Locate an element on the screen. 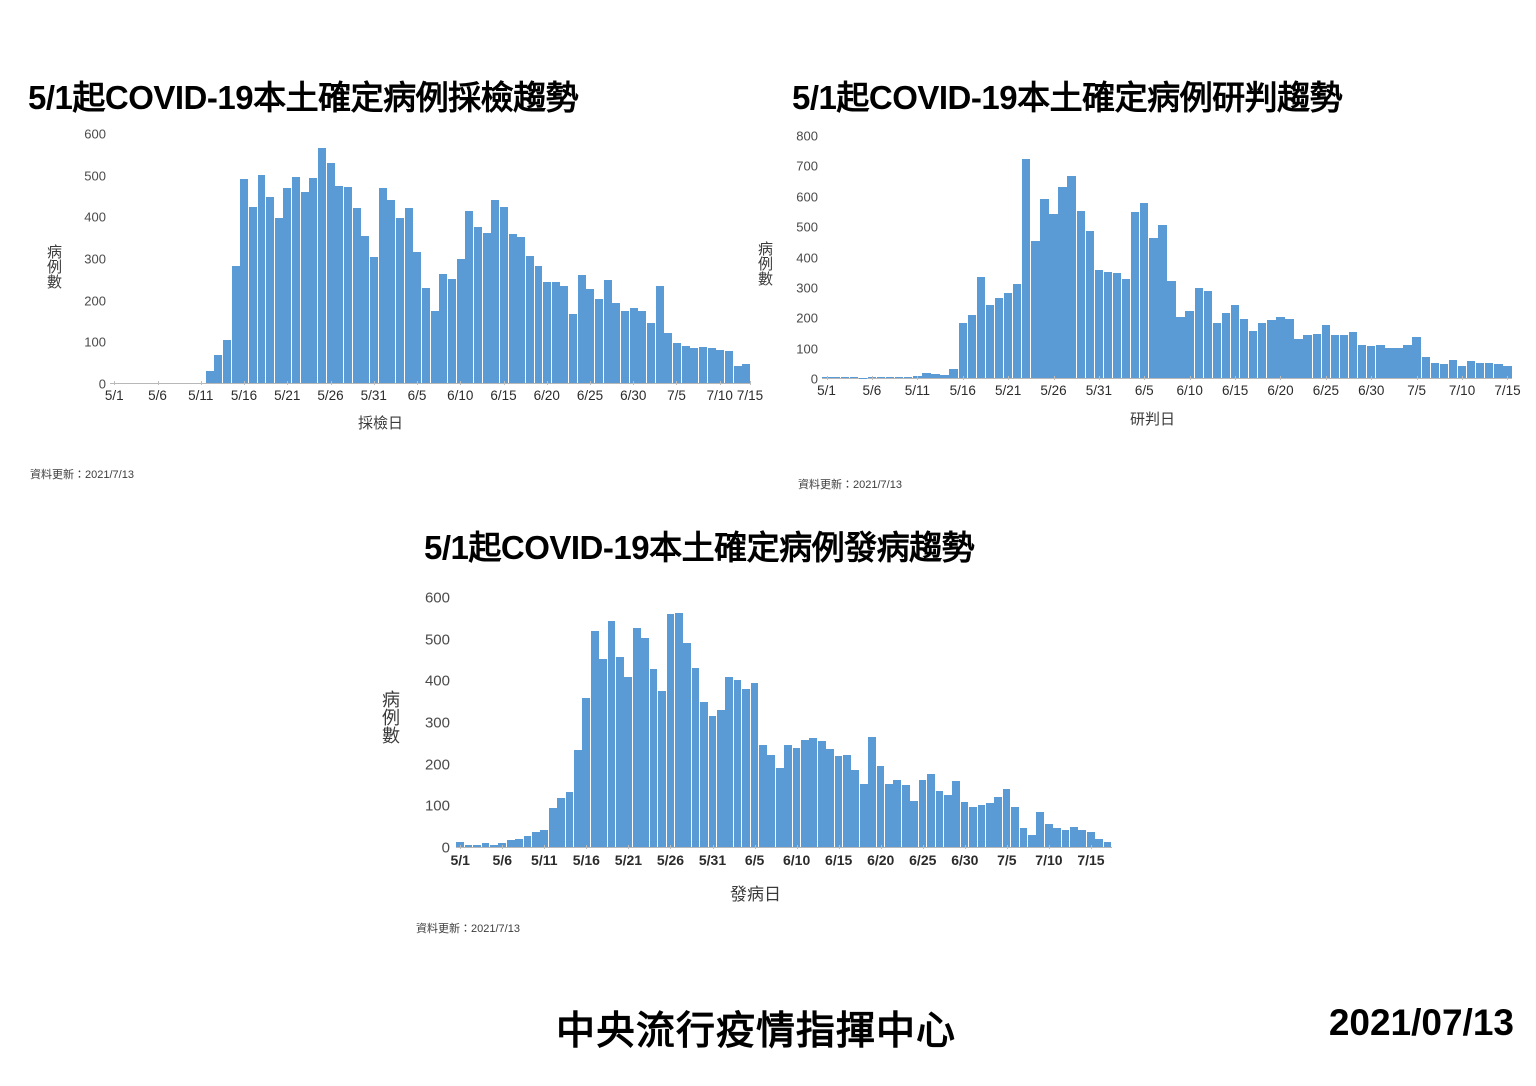 This screenshot has width=1536, height=1086. y-axis-tick-label: 300 is located at coordinates (807, 288).